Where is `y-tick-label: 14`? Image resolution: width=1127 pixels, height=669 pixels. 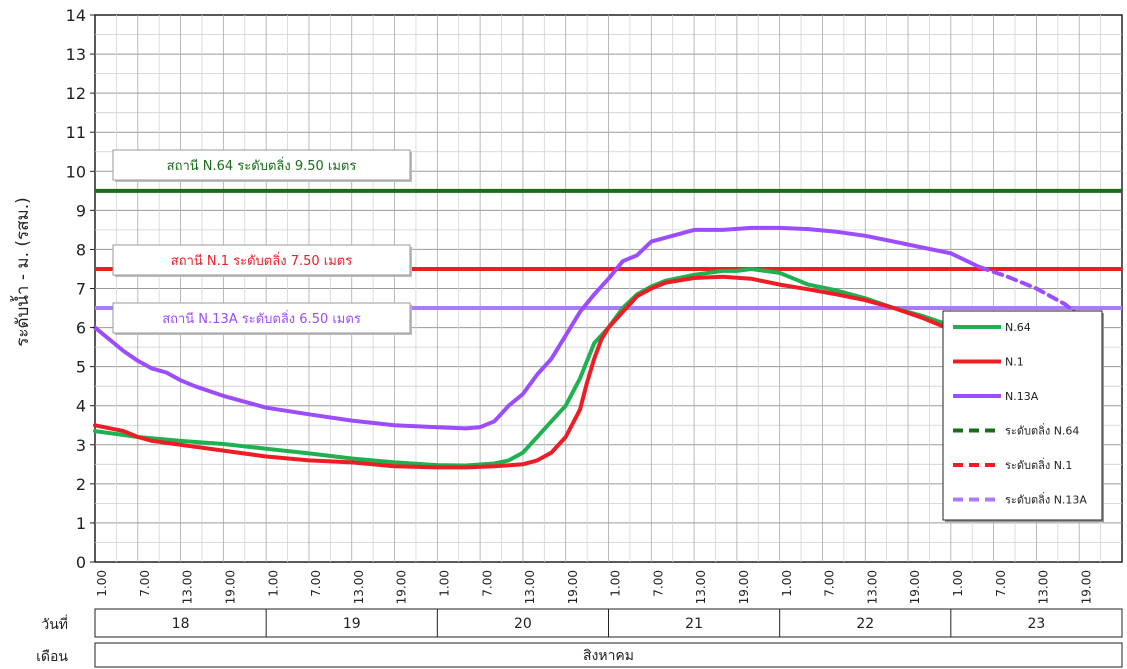 y-tick-label: 14 is located at coordinates (76, 15).